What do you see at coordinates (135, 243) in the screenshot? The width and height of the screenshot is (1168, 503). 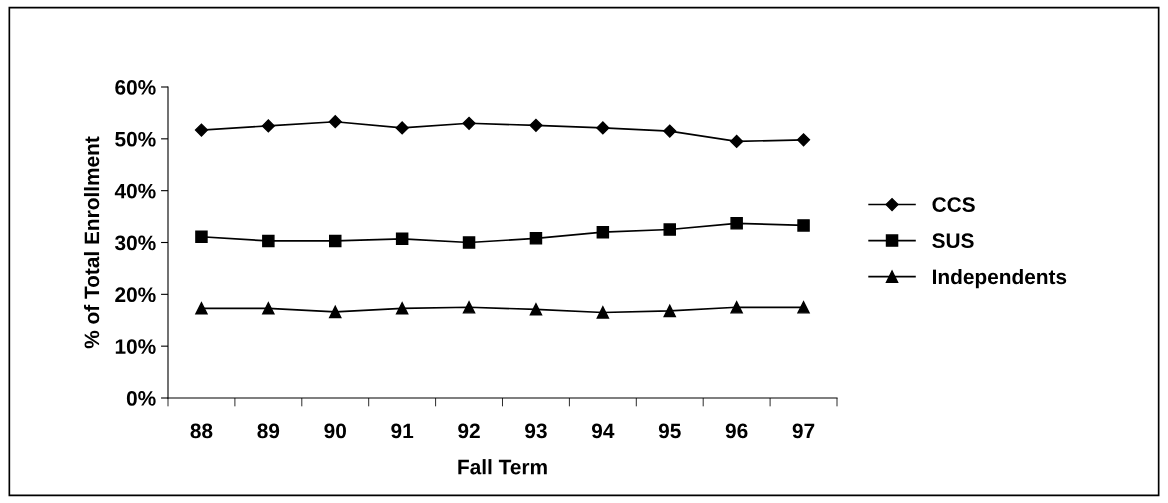 I see `y-tick-label: 30%` at bounding box center [135, 243].